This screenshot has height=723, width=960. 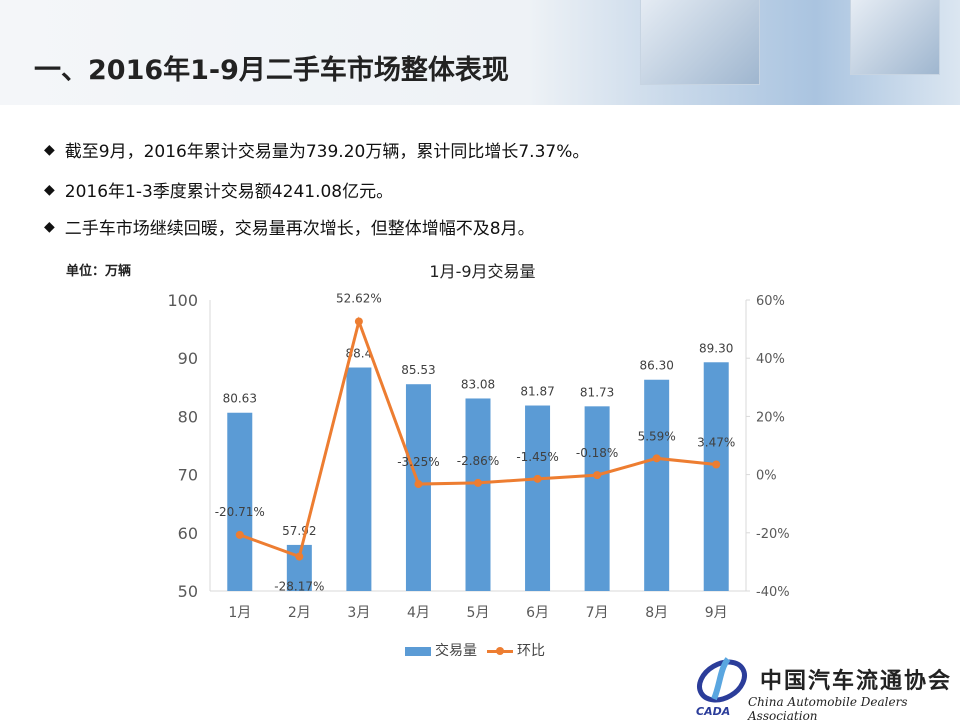 What do you see at coordinates (716, 348) in the screenshot?
I see `bar-data-label: 89.30` at bounding box center [716, 348].